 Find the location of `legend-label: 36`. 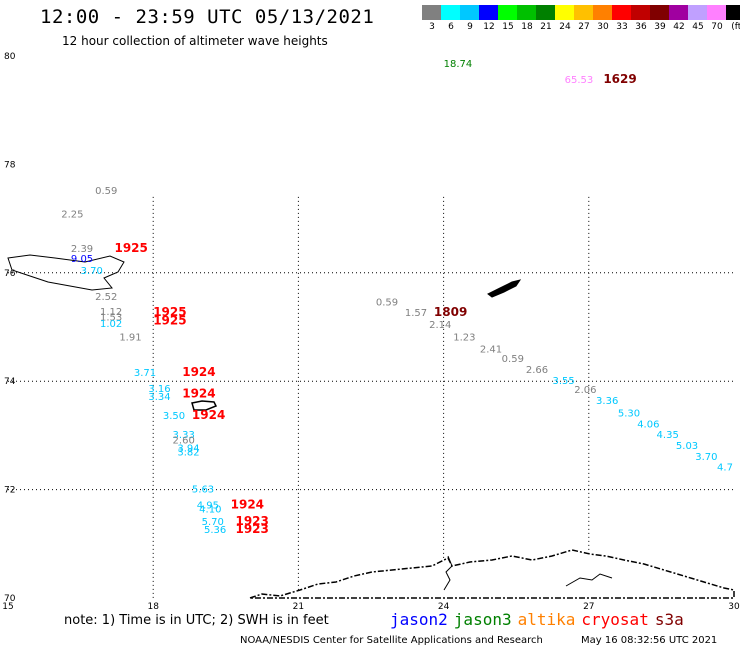

legend-label: 36 is located at coordinates (641, 27).